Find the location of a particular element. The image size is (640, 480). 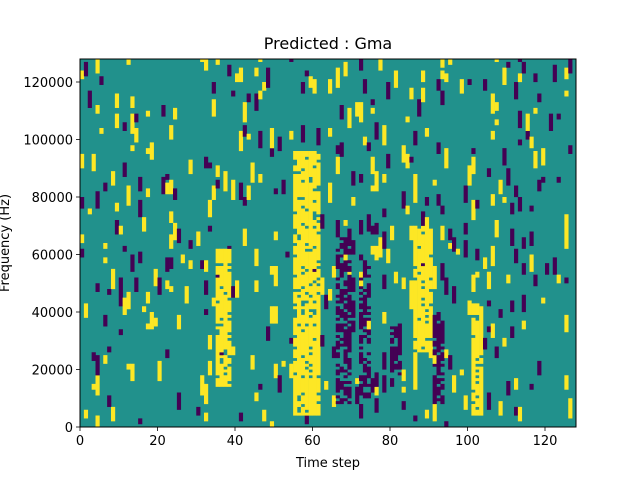

y-tick-label: 20000 is located at coordinates (52, 371).